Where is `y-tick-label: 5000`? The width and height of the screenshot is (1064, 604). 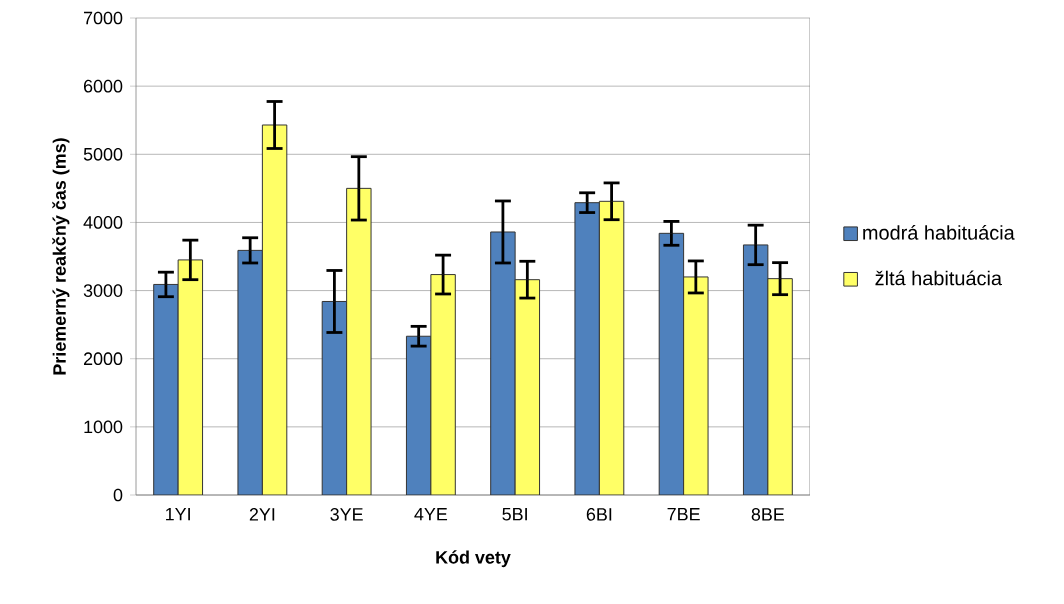
y-tick-label: 5000 is located at coordinates (103, 154).